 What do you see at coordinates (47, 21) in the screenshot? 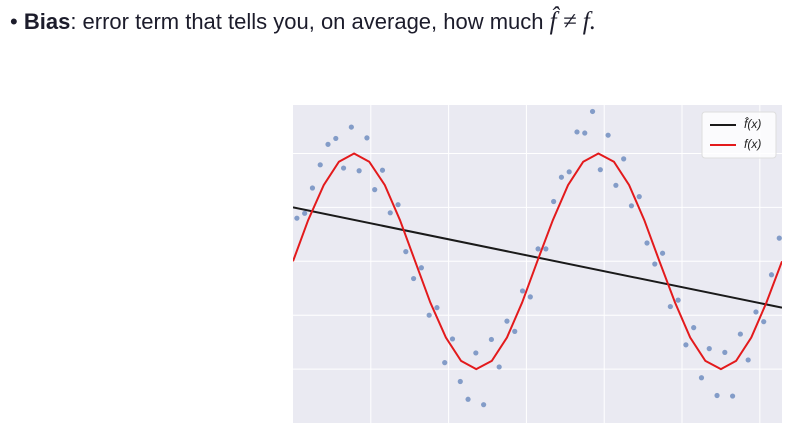
I see `bullet-term: Bias` at bounding box center [47, 21].